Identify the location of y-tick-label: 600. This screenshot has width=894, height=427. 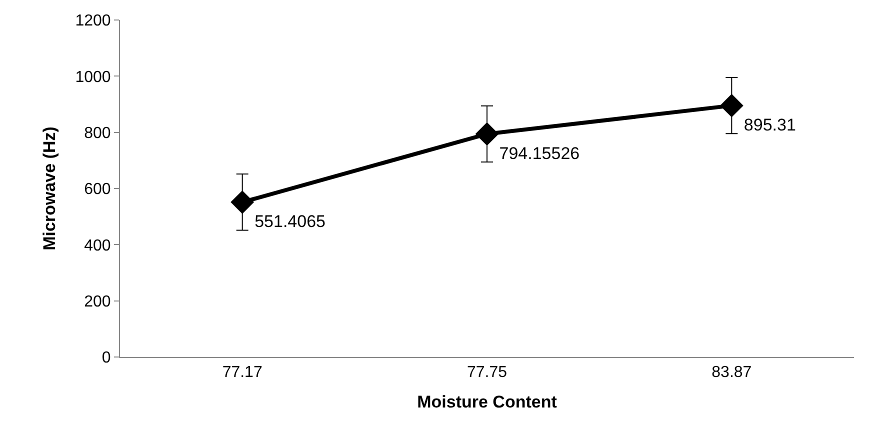
(97, 189).